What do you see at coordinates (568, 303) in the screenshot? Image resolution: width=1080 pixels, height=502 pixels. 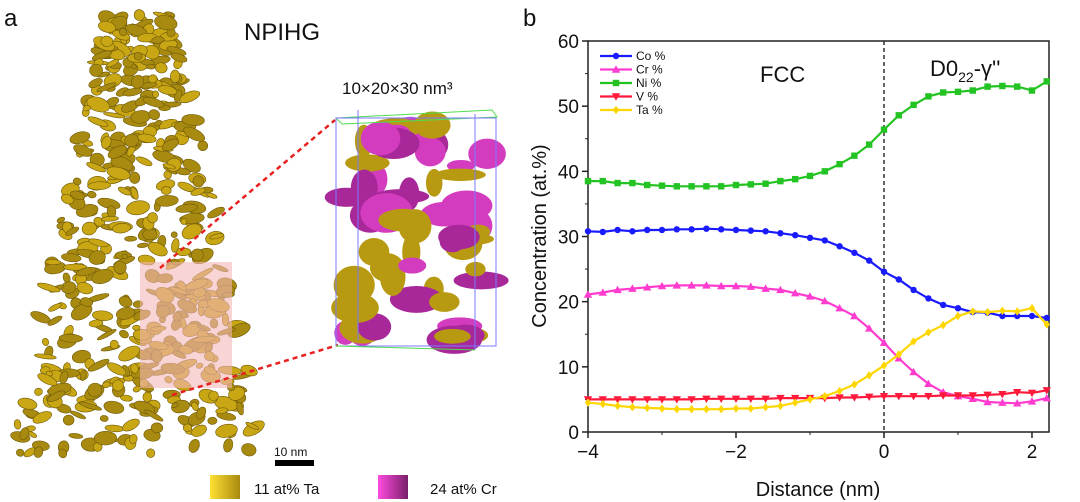 I see `y-tick-label: 20` at bounding box center [568, 303].